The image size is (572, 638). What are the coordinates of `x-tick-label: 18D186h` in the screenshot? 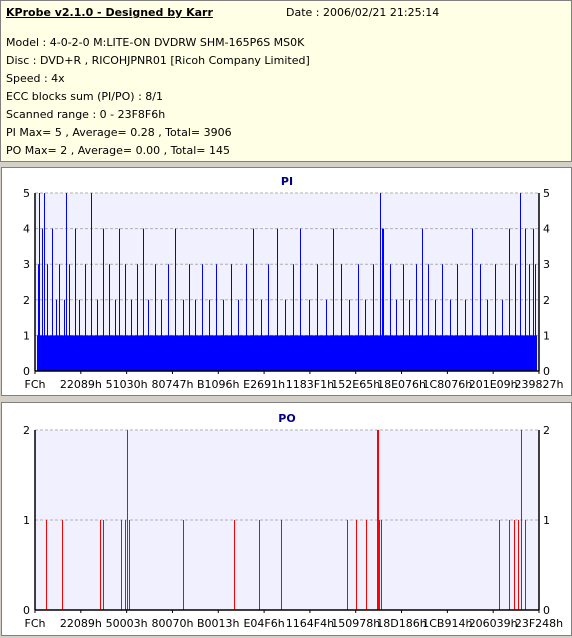 It's located at (401, 623).